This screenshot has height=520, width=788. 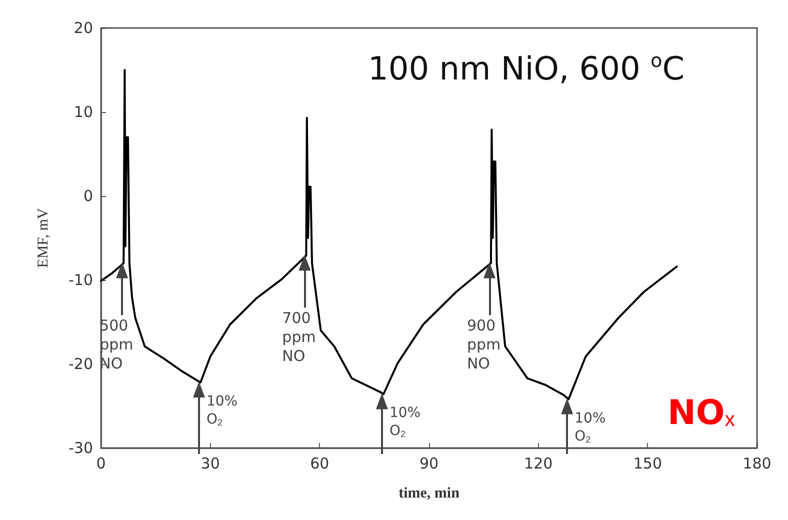 What do you see at coordinates (429, 463) in the screenshot?
I see `x-tick-label: 90` at bounding box center [429, 463].